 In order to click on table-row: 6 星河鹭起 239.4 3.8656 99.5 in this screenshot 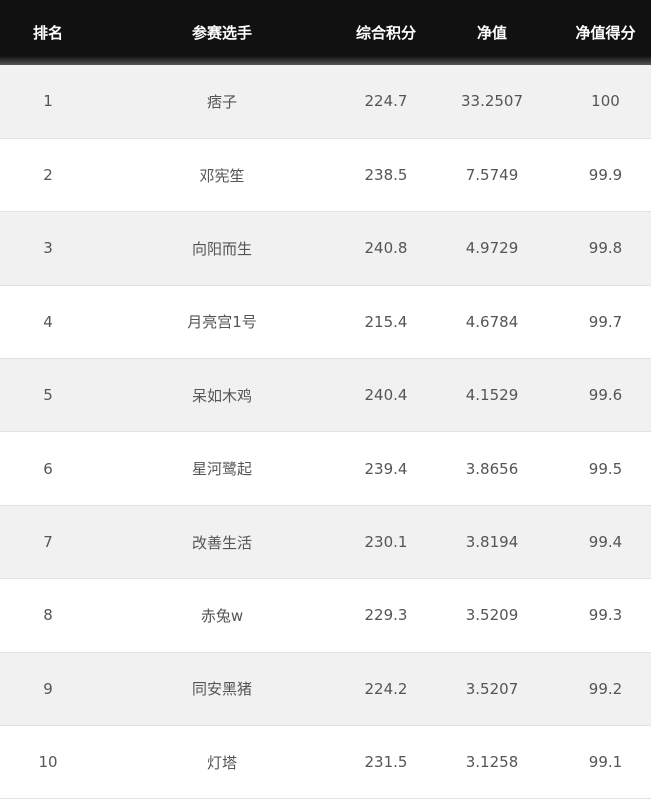, I will do `click(325, 469)`.